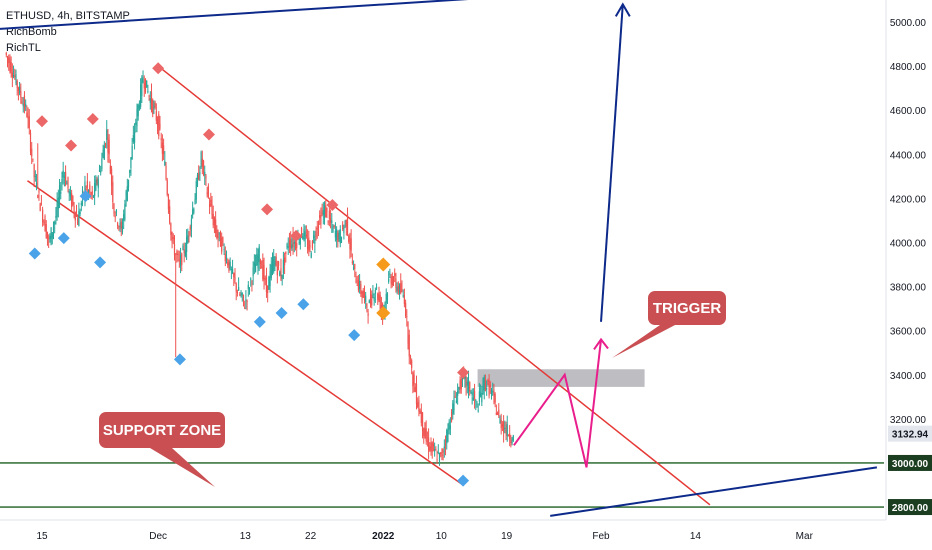 This screenshot has width=932, height=550. What do you see at coordinates (278, 15) in the screenshot?
I see `trendline-top` at bounding box center [278, 15].